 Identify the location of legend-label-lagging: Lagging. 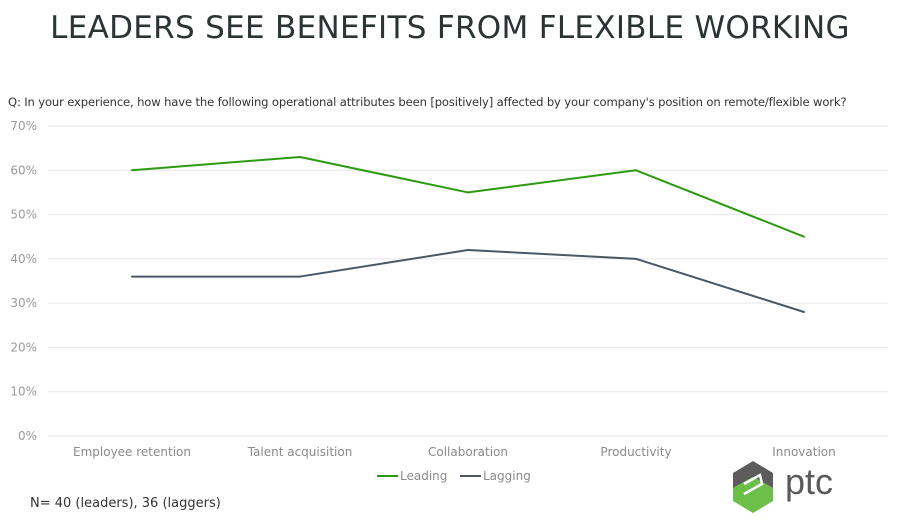
(507, 476).